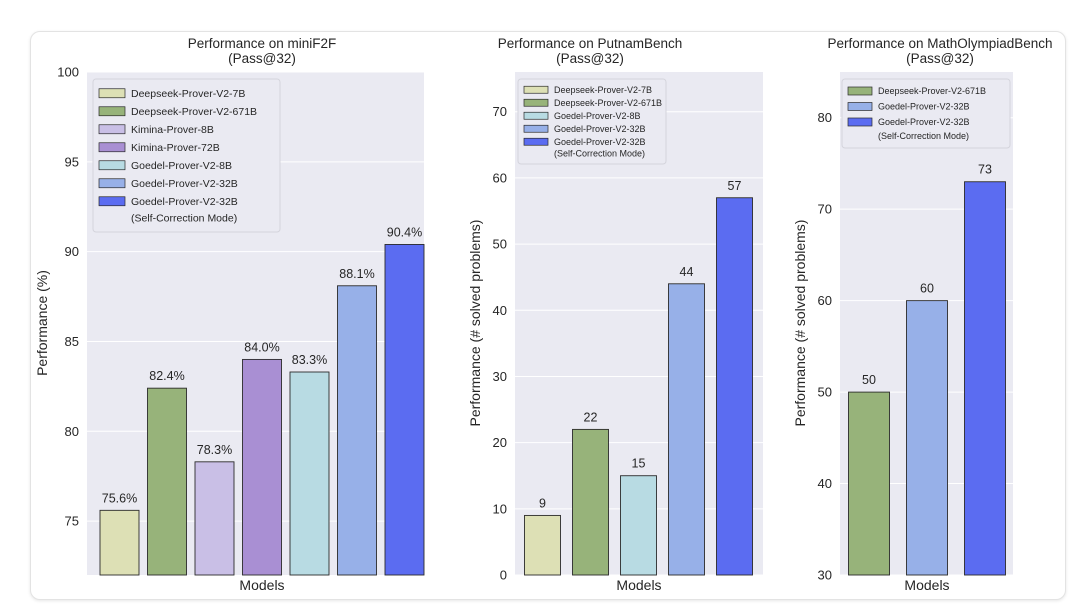 The image size is (1080, 606). I want to click on y-tick-label: 75, so click(72, 521).